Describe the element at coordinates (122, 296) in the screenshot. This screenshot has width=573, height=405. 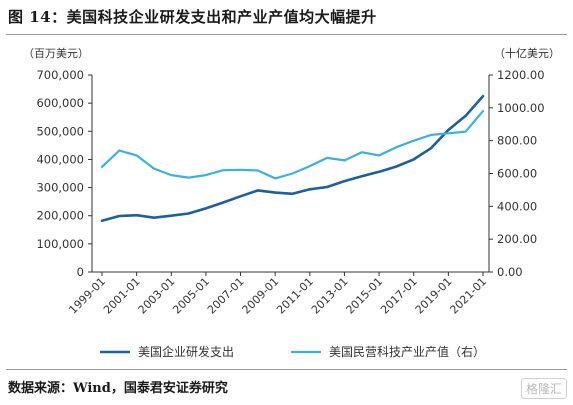
I see `x-tick-label: 2001-01` at that location.